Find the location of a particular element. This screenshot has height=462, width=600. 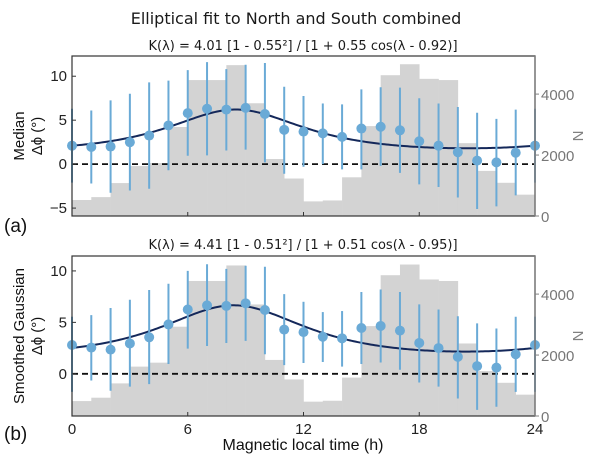

panel-a-points is located at coordinates (303, 135).